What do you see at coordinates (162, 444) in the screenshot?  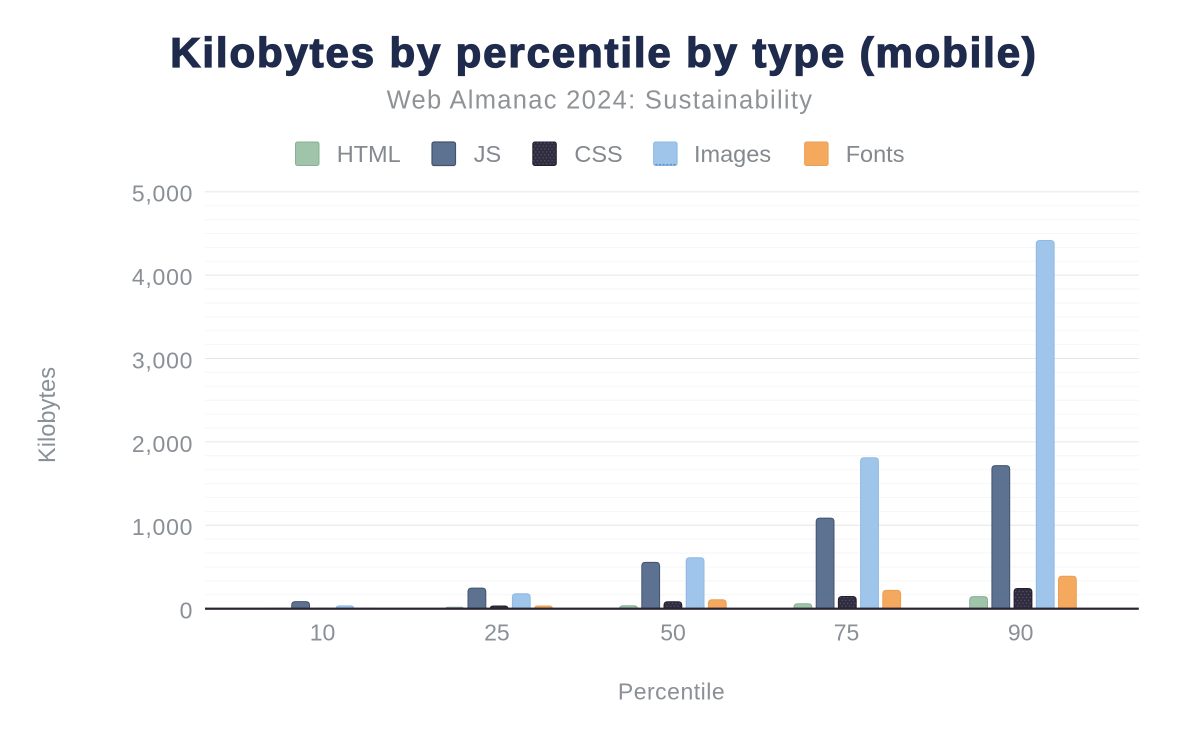 I see `svg-text: 2,000` at bounding box center [162, 444].